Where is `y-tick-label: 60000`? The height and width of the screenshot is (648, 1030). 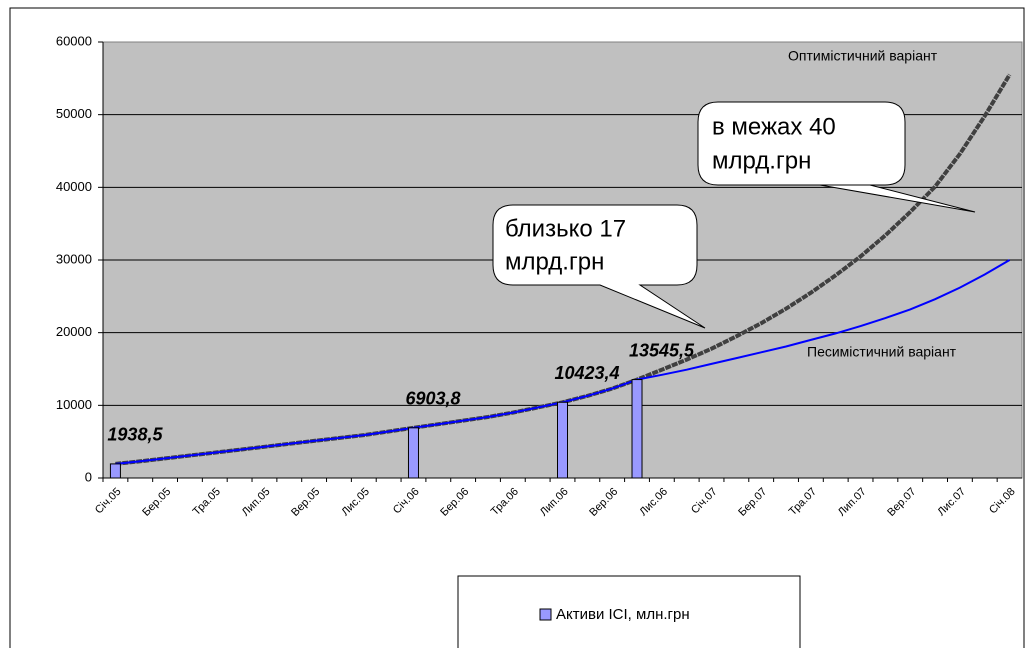 y-tick-label: 60000 is located at coordinates (74, 40).